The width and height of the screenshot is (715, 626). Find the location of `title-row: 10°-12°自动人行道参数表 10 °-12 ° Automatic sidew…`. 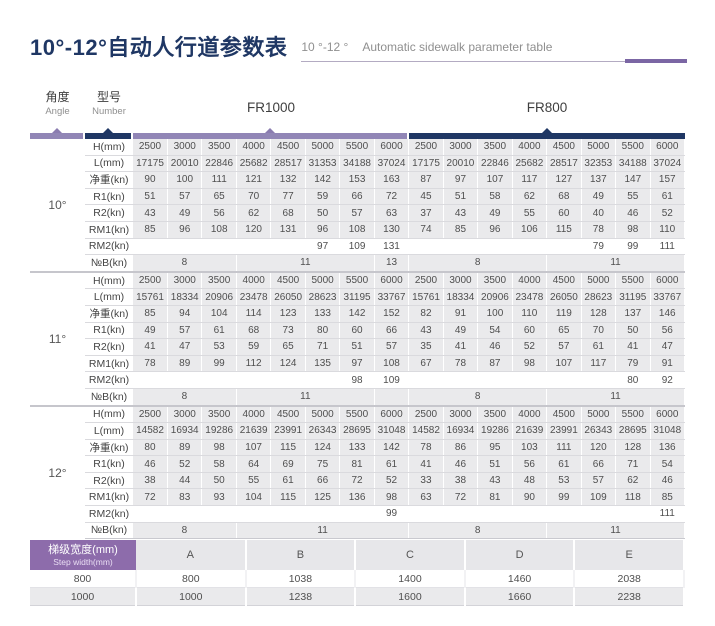

title-row: 10°-12°自动人行道参数表 10 °-12 ° Automatic sidew… is located at coordinates (358, 46).